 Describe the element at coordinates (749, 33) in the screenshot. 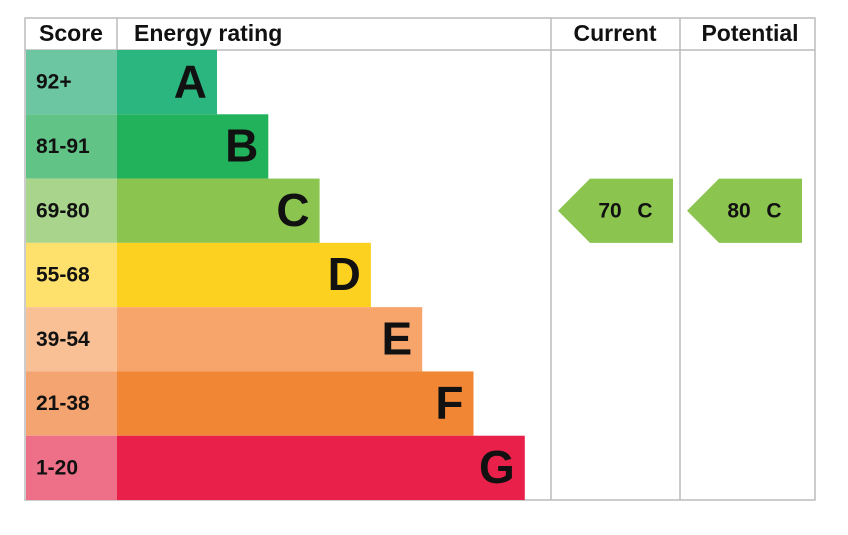

I see `header-potential: Potential` at that location.